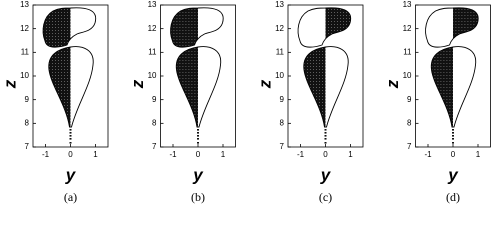 The width and height of the screenshot is (497, 240). I want to click on caption: (b), so click(198, 197).